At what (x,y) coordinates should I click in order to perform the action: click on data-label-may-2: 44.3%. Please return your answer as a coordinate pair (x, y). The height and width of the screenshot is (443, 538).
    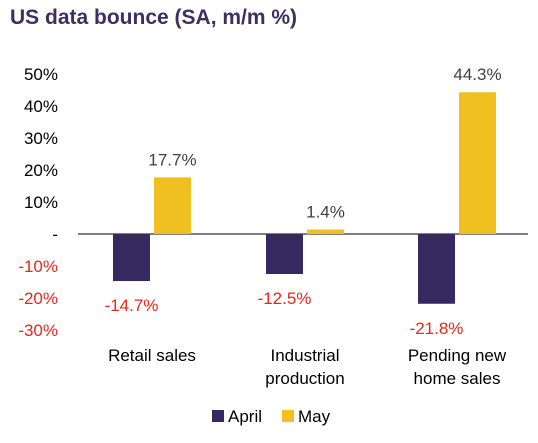
    Looking at the image, I should click on (477, 74).